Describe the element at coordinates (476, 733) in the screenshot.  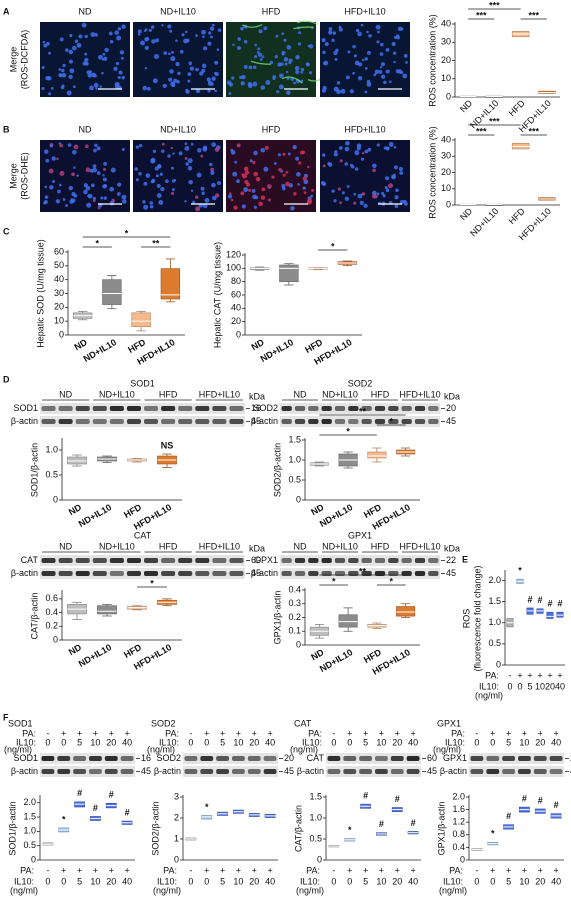
I see `pa-sign: -` at that location.